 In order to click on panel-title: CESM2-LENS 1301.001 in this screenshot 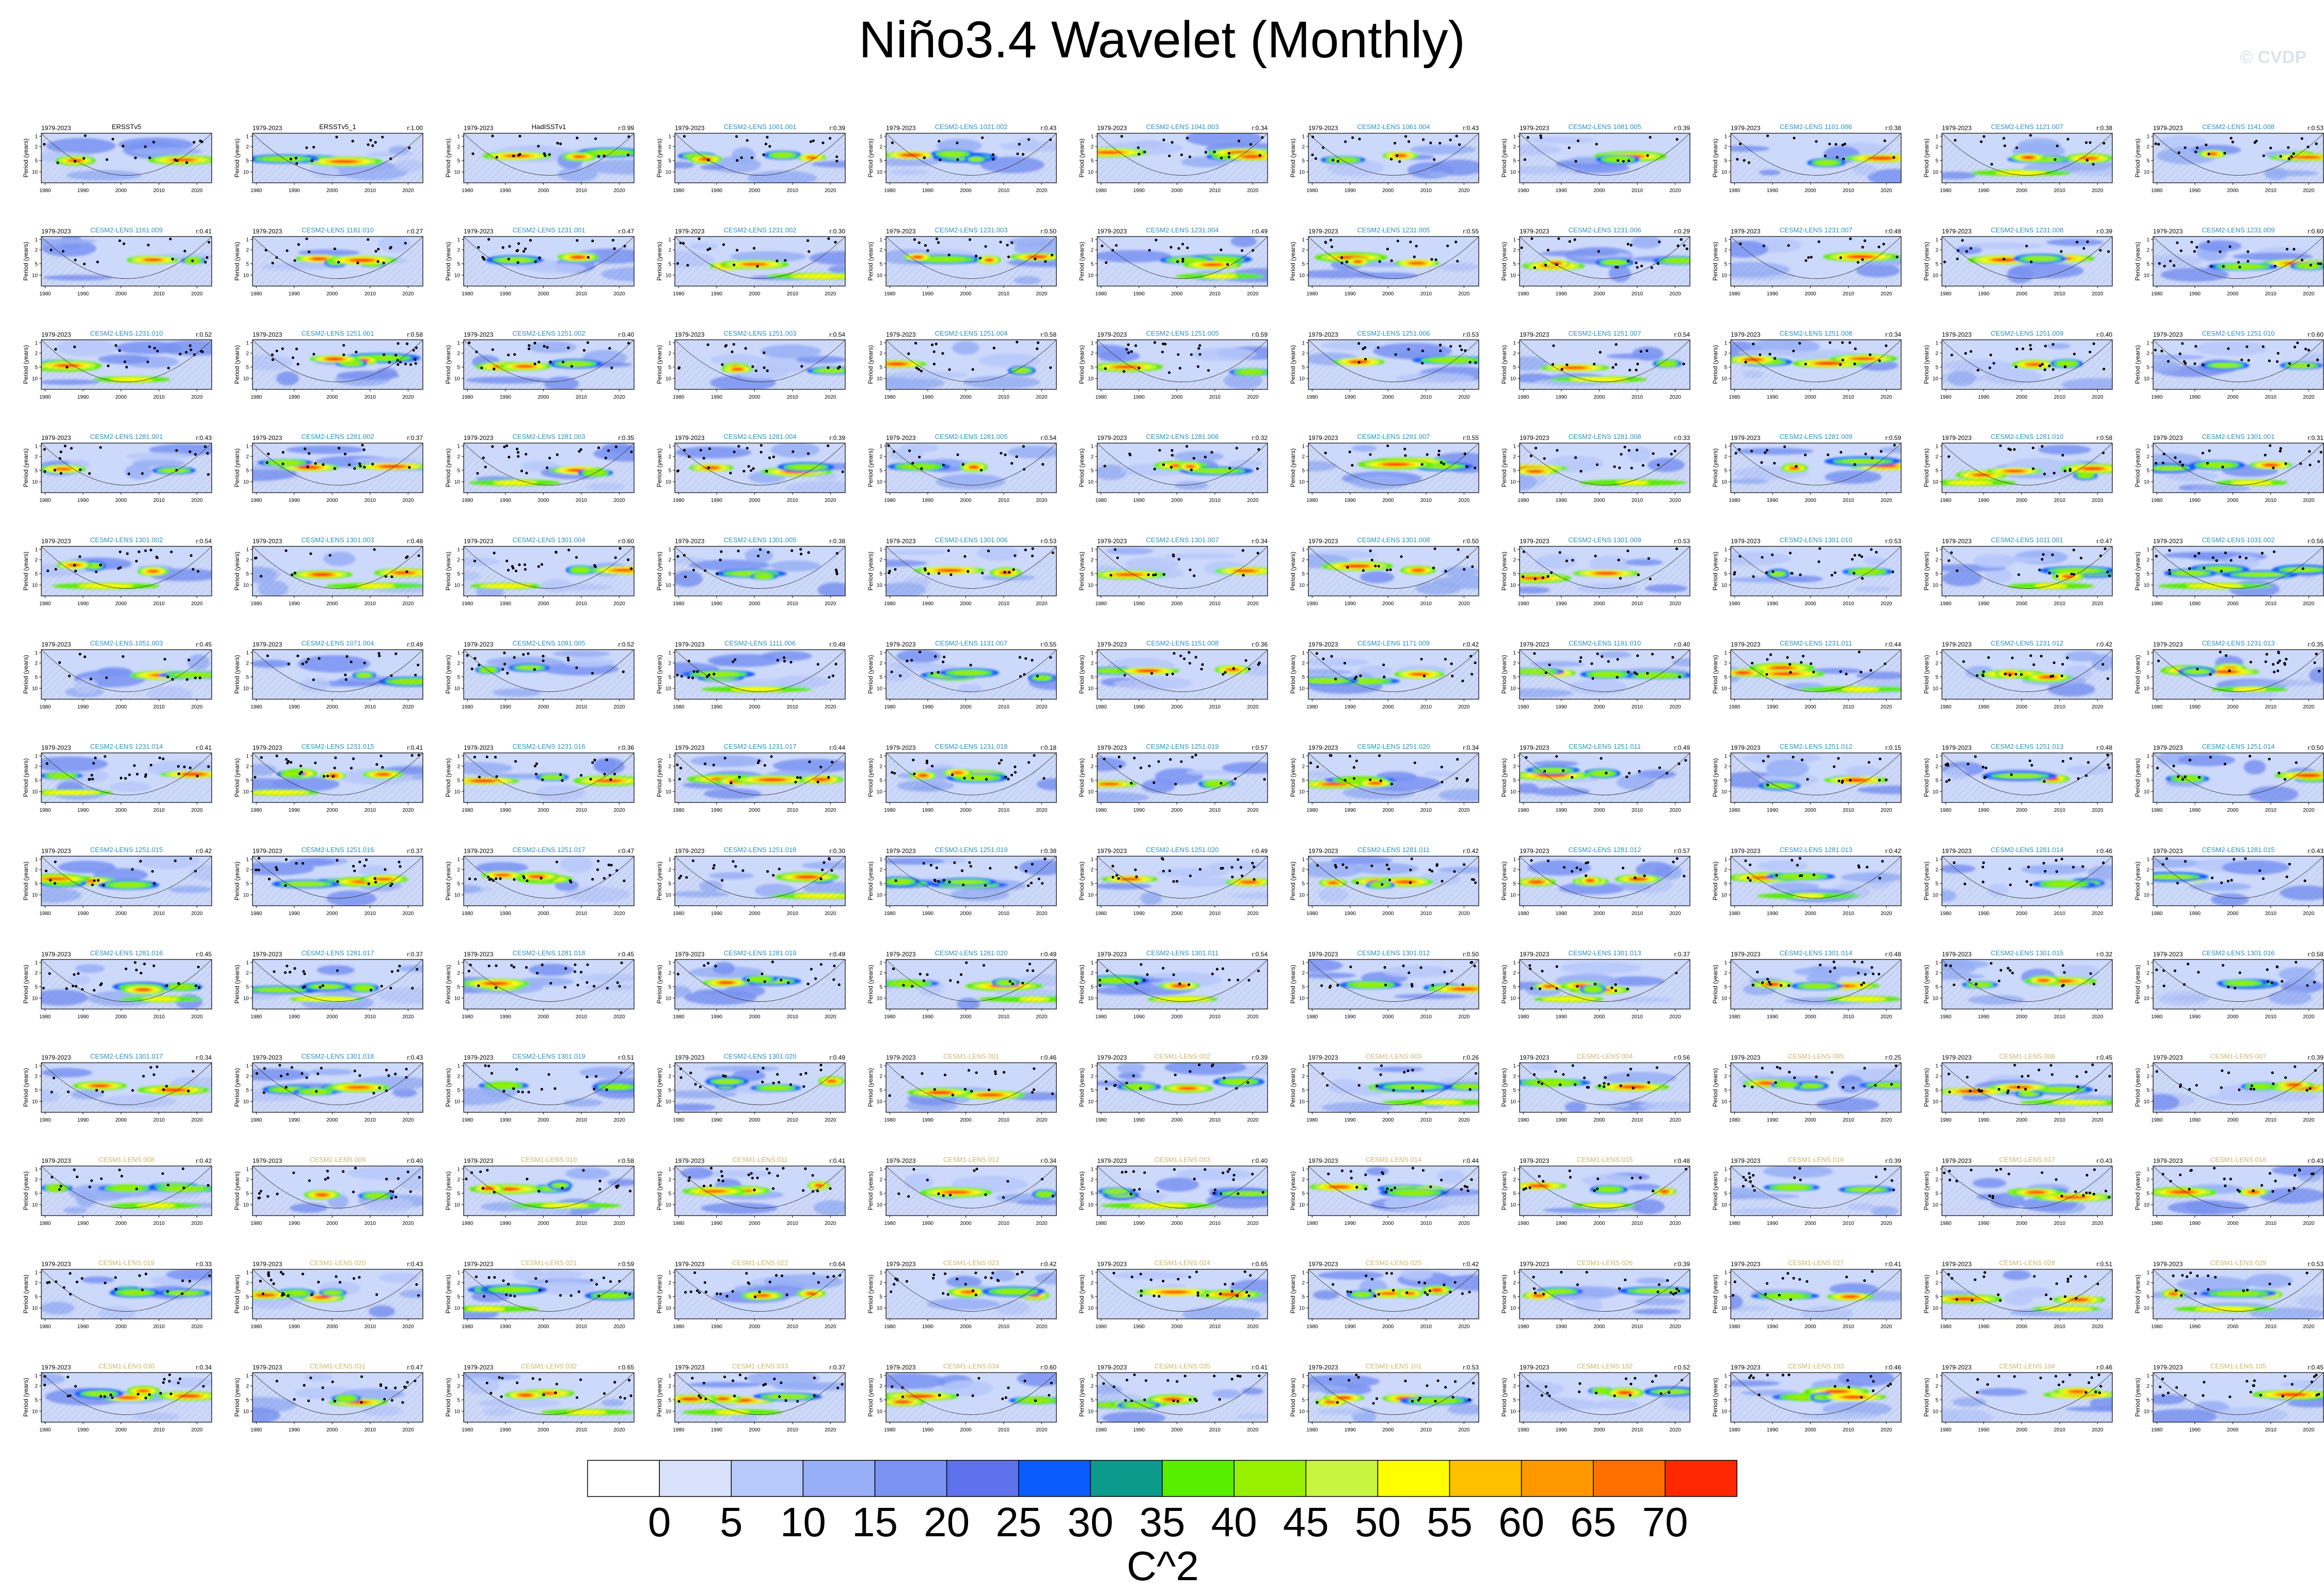, I will do `click(2238, 436)`.